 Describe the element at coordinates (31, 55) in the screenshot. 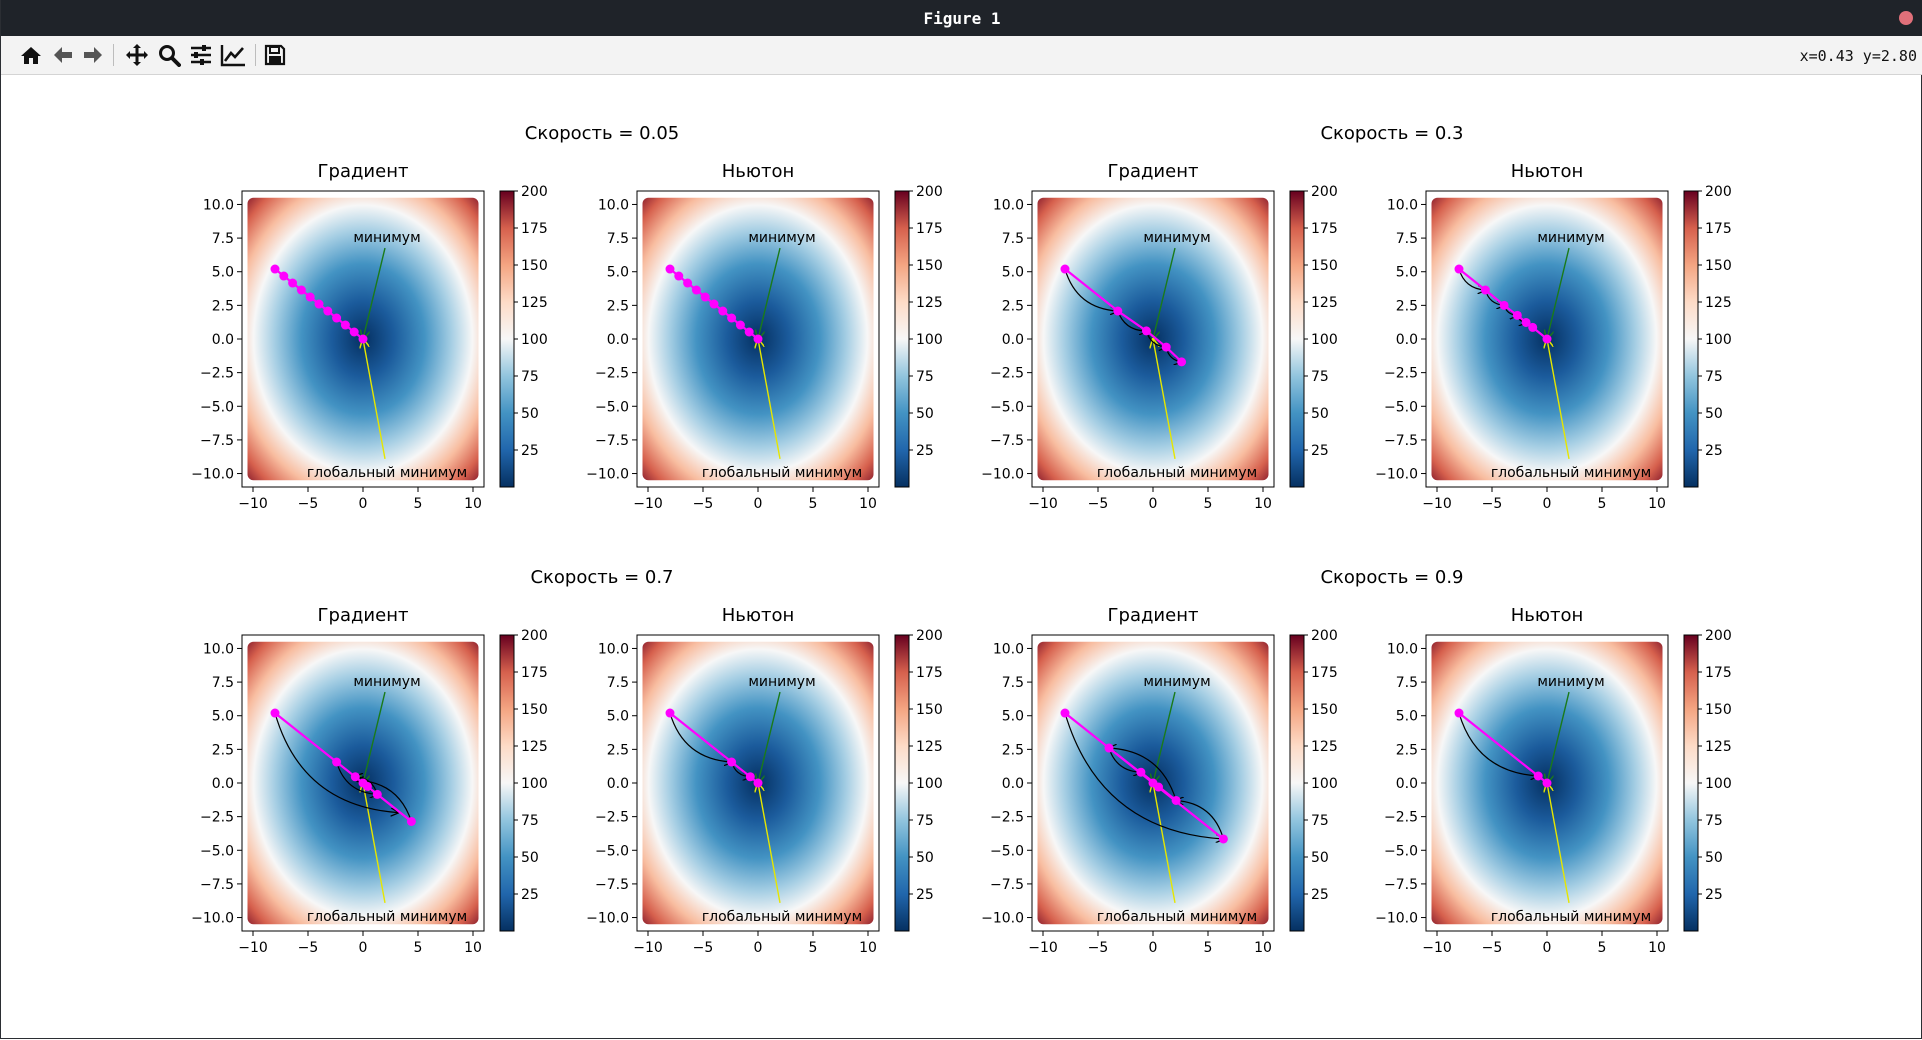

I see `home-button` at that location.